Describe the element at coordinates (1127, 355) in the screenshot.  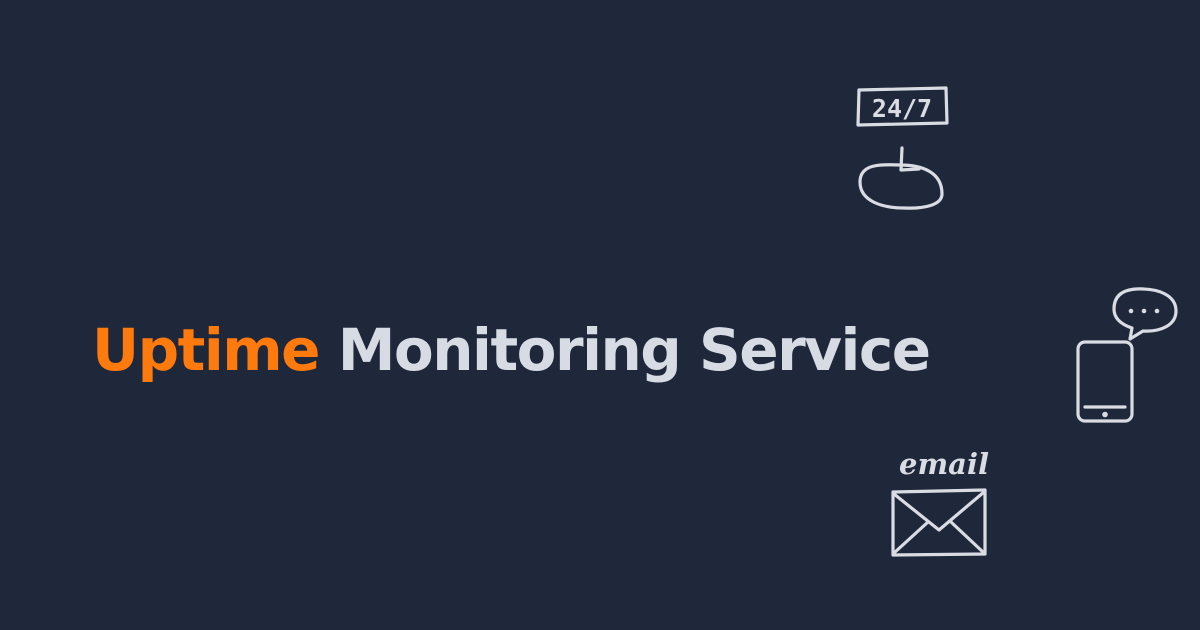
I see `mobile-phone-message-icon` at that location.